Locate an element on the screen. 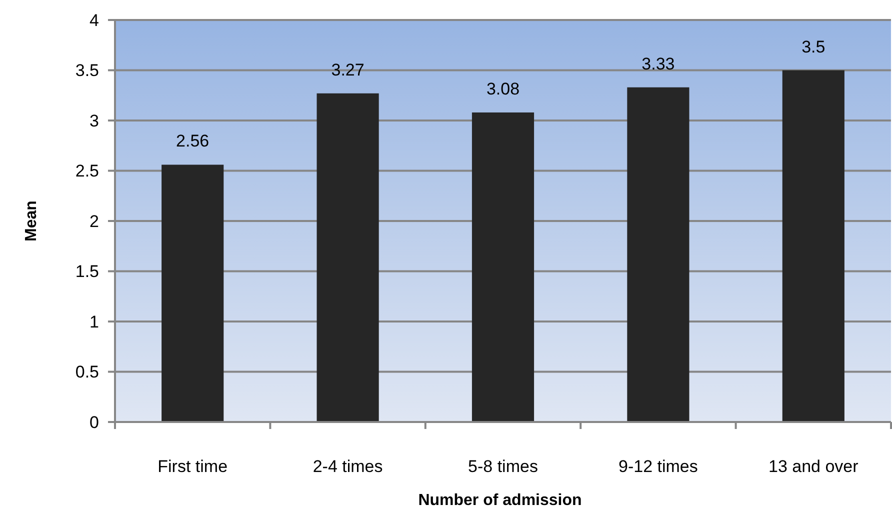 This screenshot has height=527, width=892. data-label: 2.56 is located at coordinates (193, 141).